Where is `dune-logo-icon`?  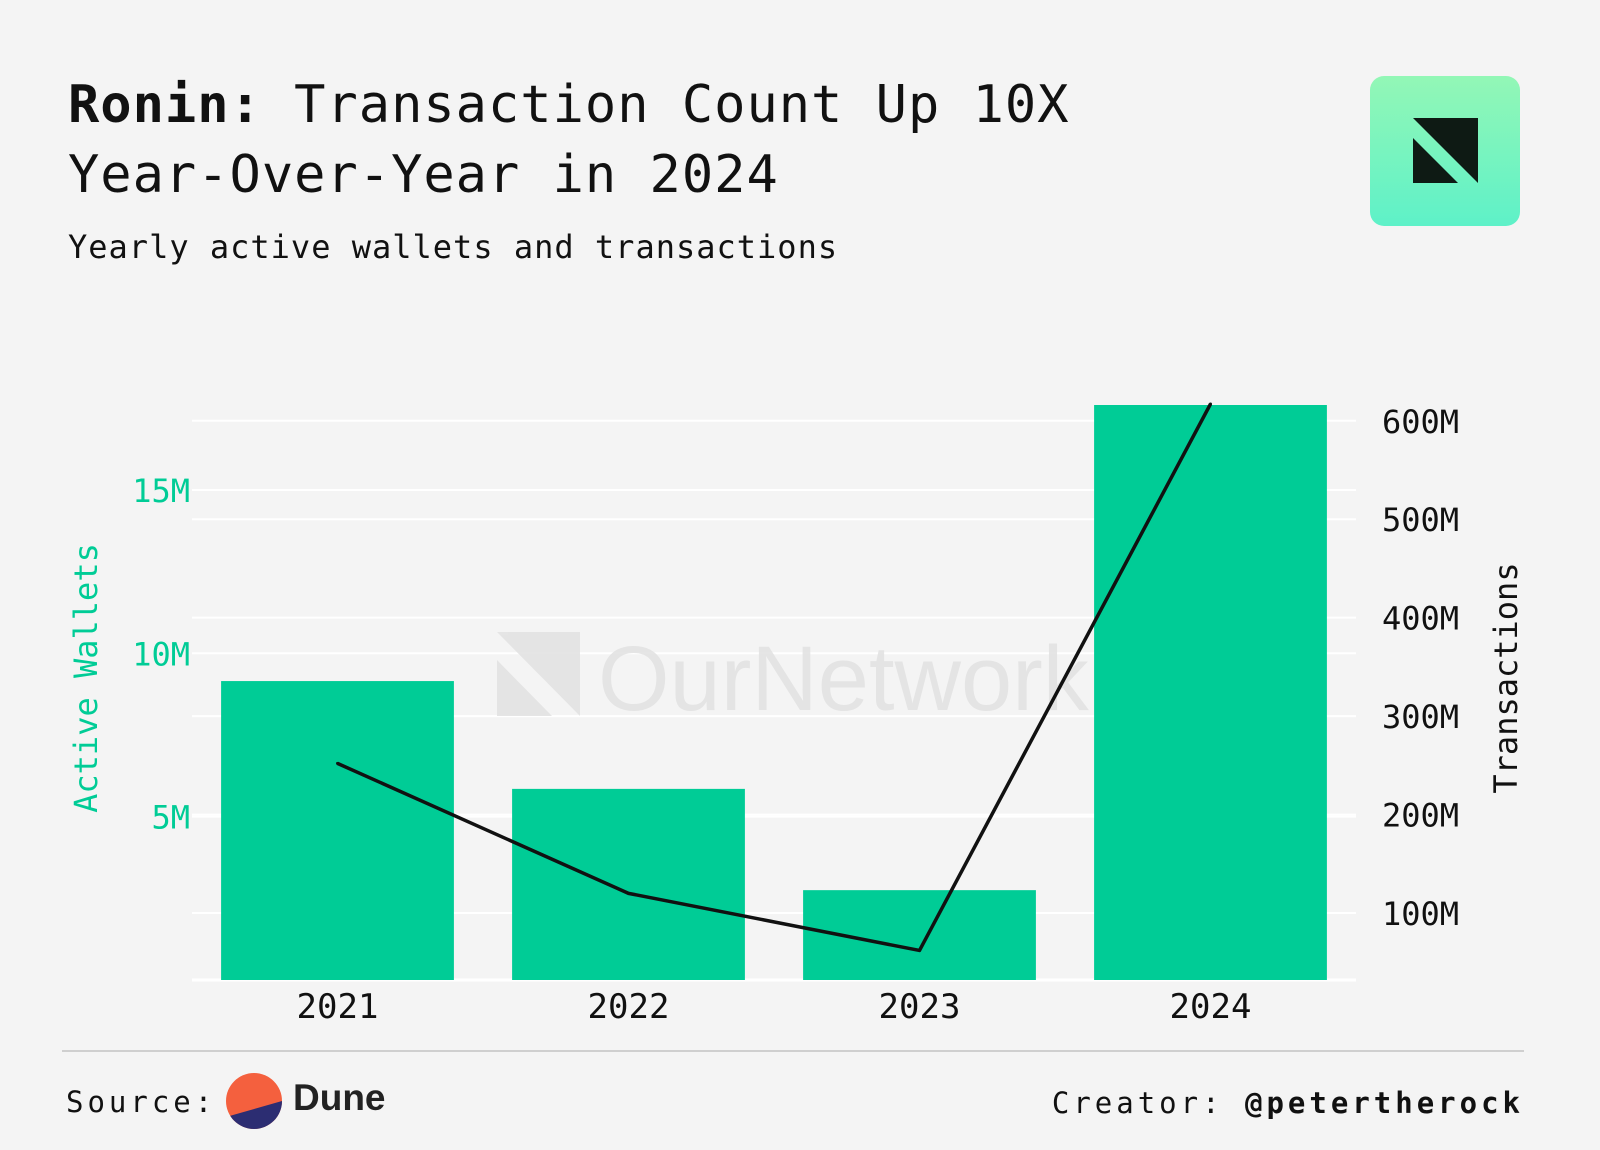 dune-logo-icon is located at coordinates (254, 1101).